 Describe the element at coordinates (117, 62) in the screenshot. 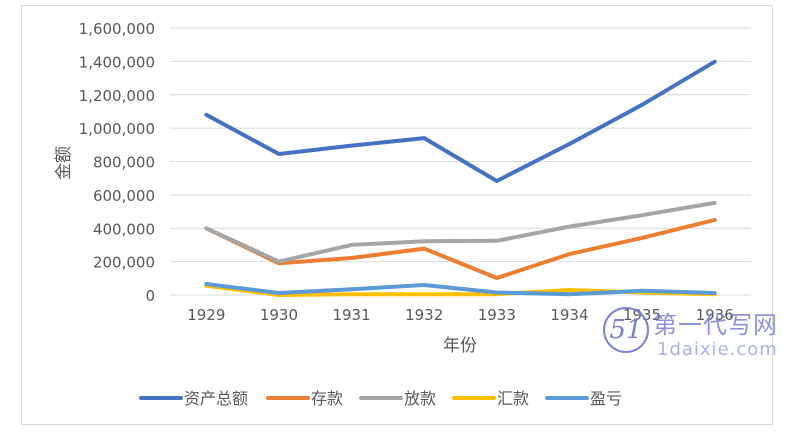

I see `y-tick-label: 1,400,000` at that location.